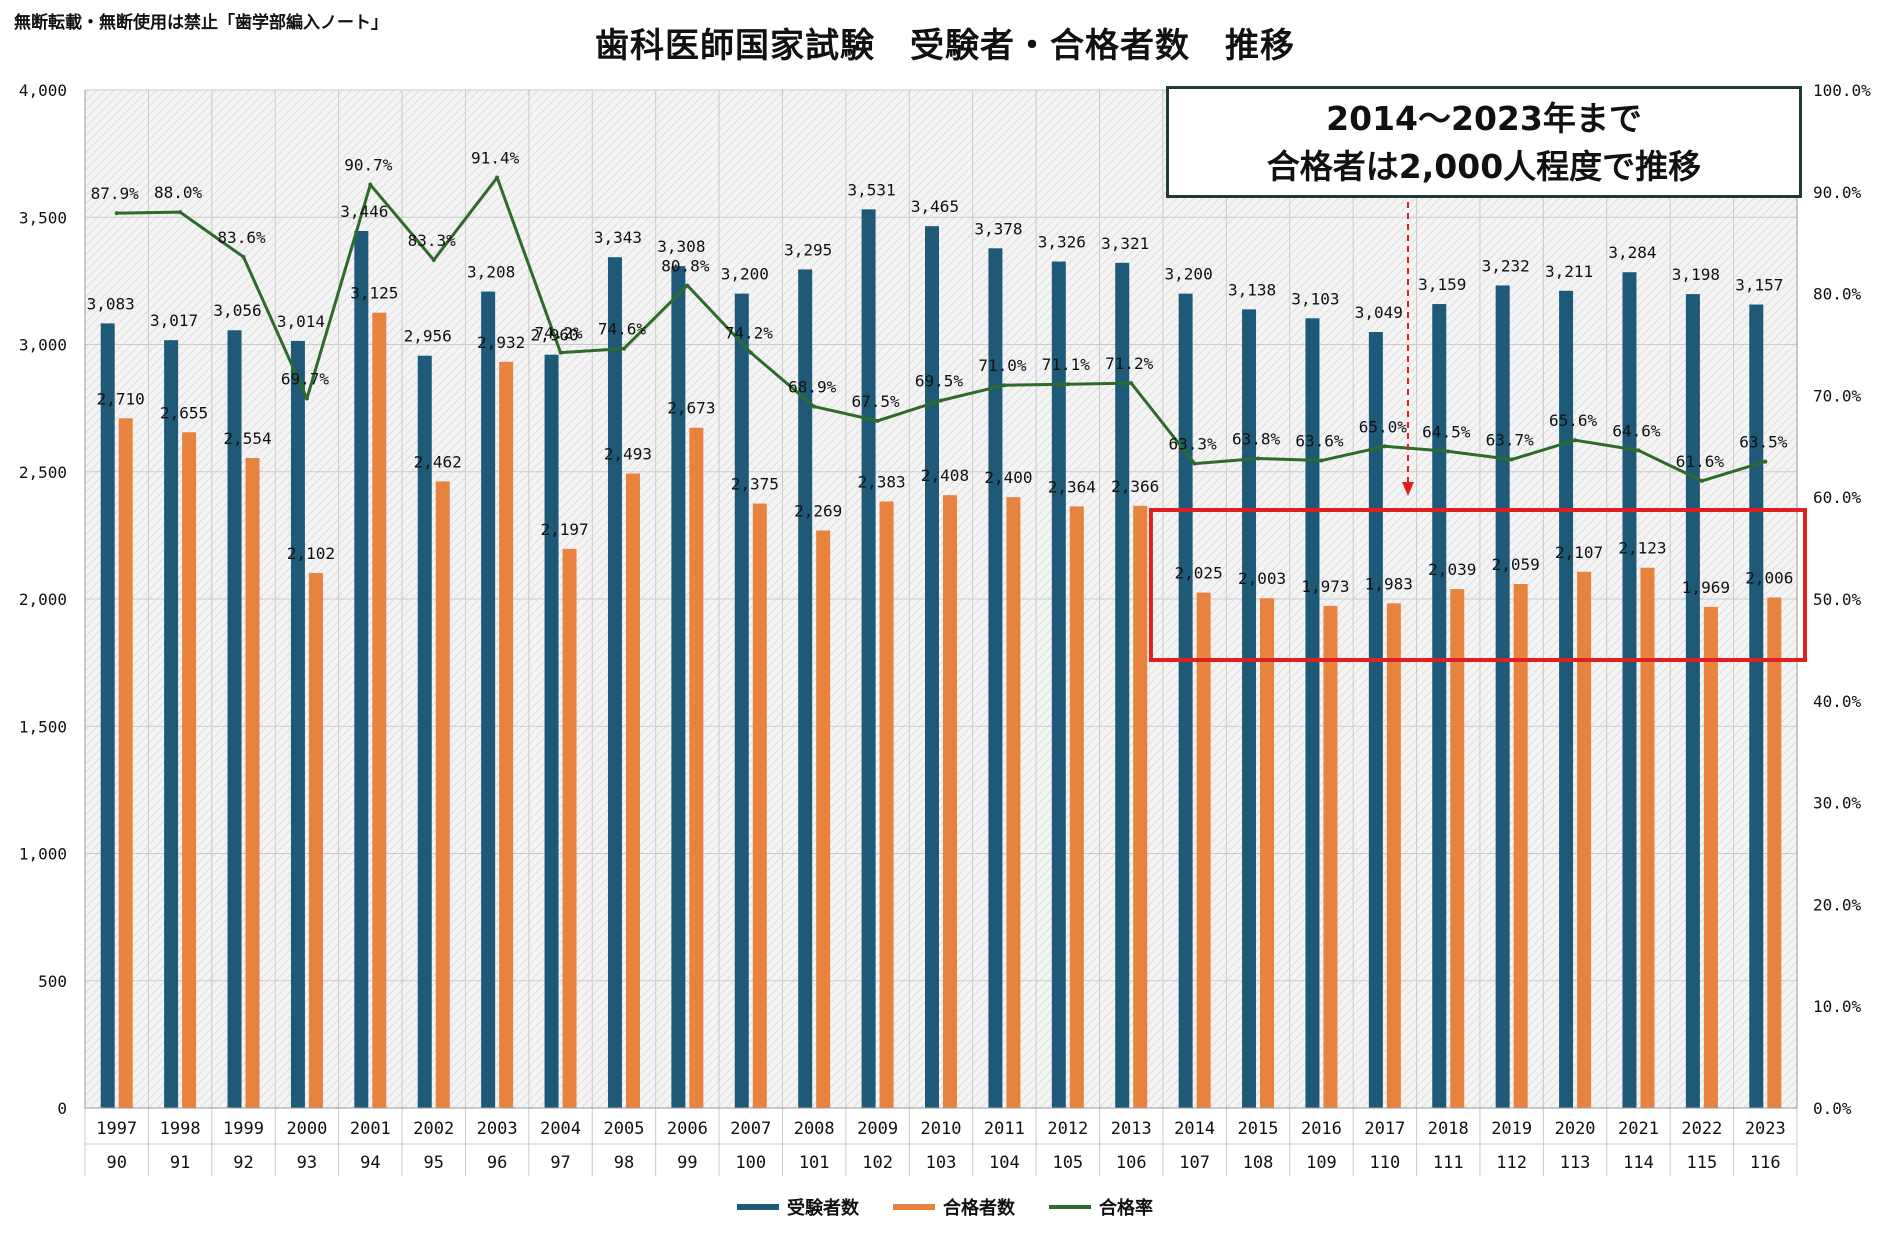 Image resolution: width=1890 pixels, height=1234 pixels. I want to click on category-exam-number: 91, so click(180, 1163).